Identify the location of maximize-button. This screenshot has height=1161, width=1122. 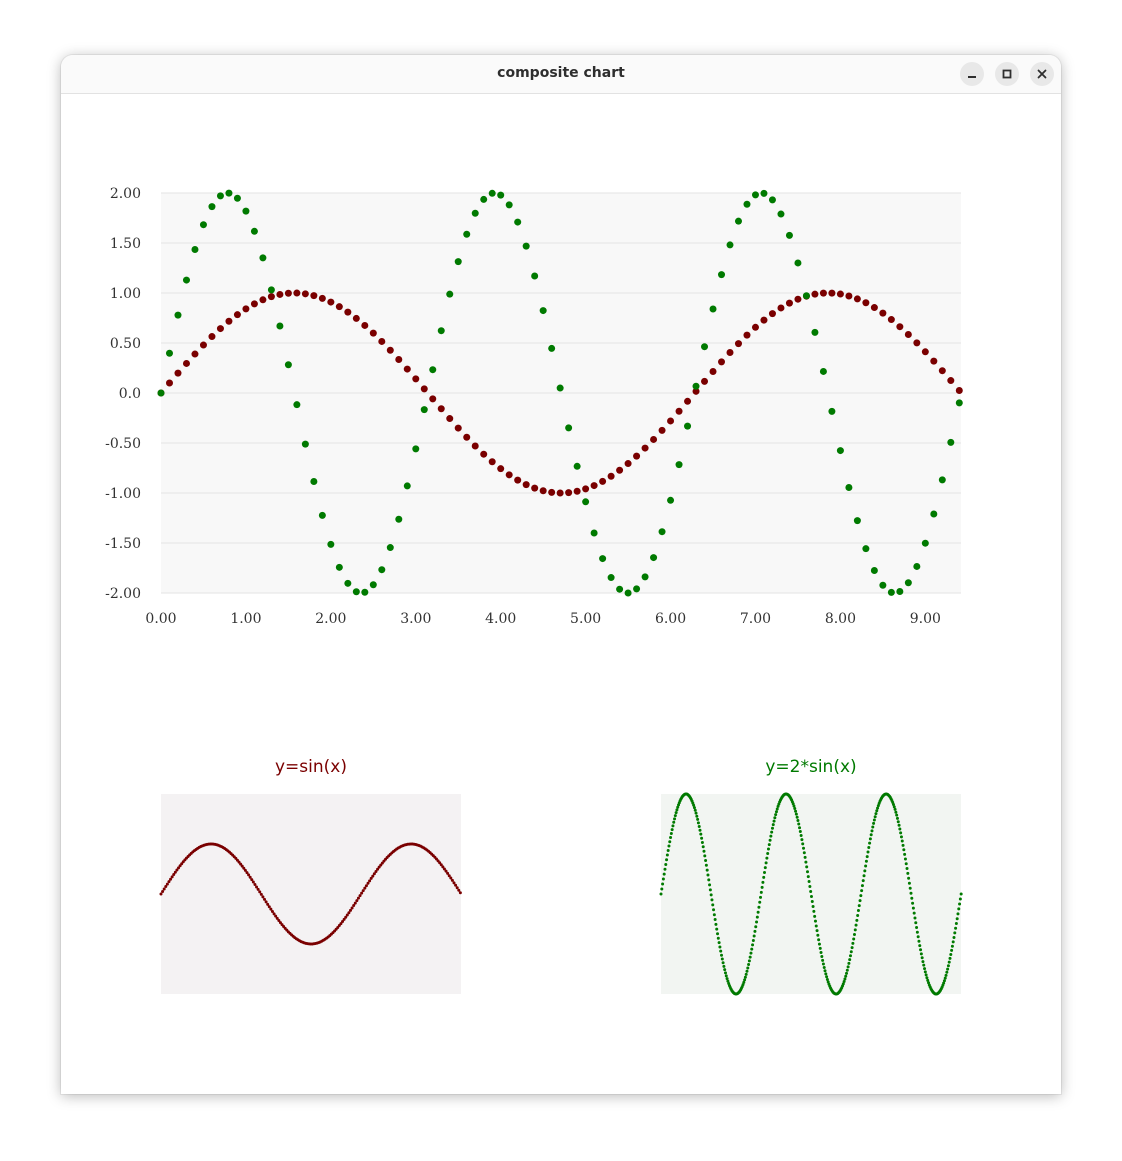
(1007, 74).